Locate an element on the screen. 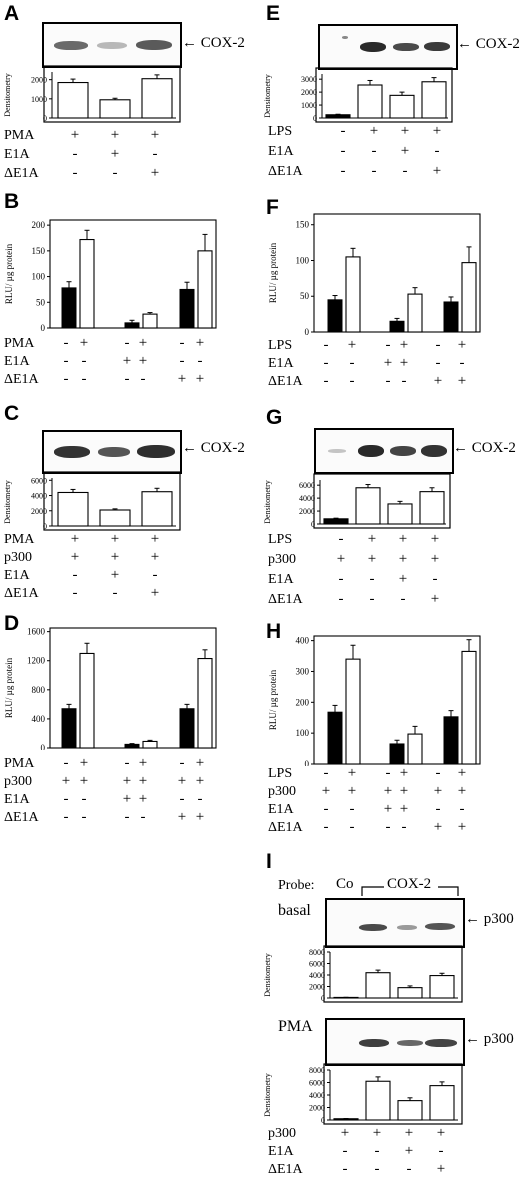  y-tick-label: 100 is located at coordinates (303, 260).